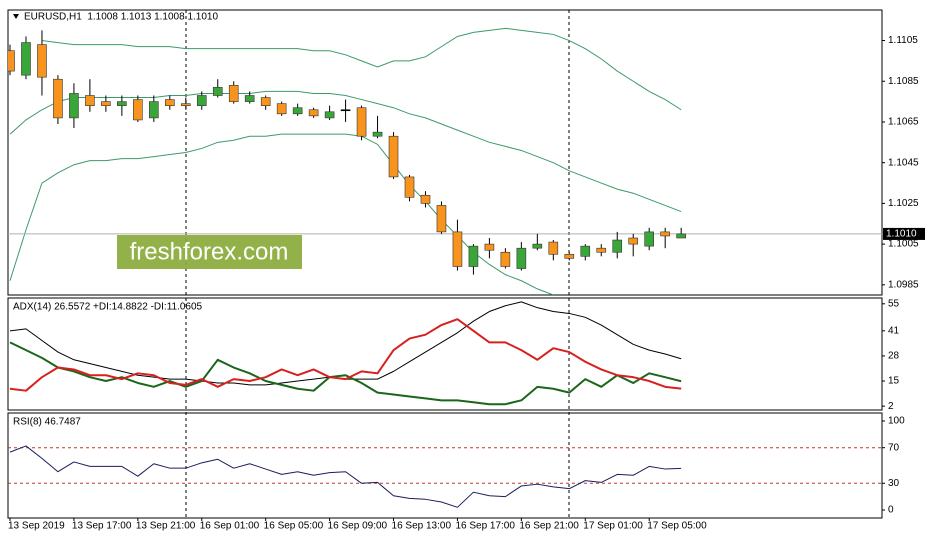 The height and width of the screenshot is (543, 925). I want to click on y-tick-label: 28, so click(894, 356).